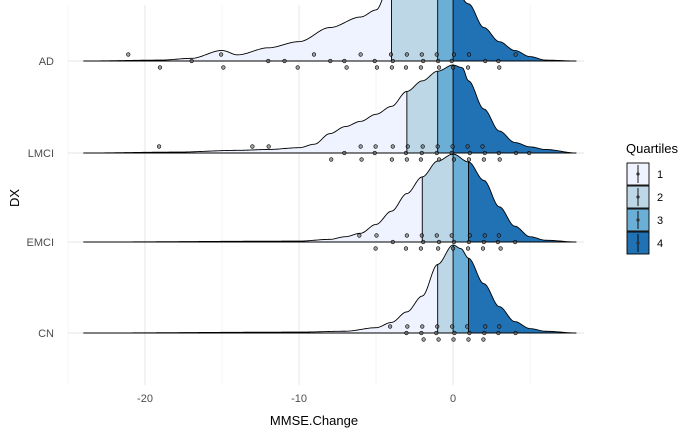  What do you see at coordinates (644, 197) in the screenshot?
I see `legend-key-2: 2` at bounding box center [644, 197].